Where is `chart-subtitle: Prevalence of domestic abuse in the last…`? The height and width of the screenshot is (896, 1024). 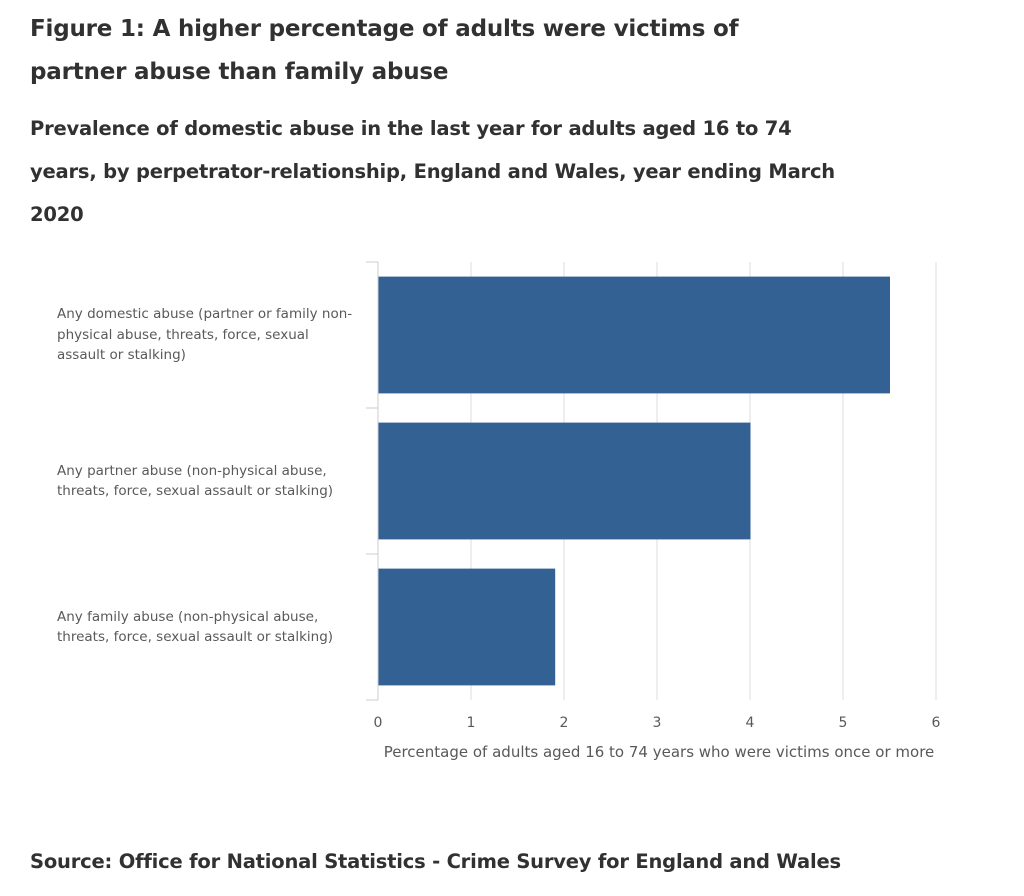
chart-subtitle: Prevalence of domestic abuse in the last… is located at coordinates (432, 171).